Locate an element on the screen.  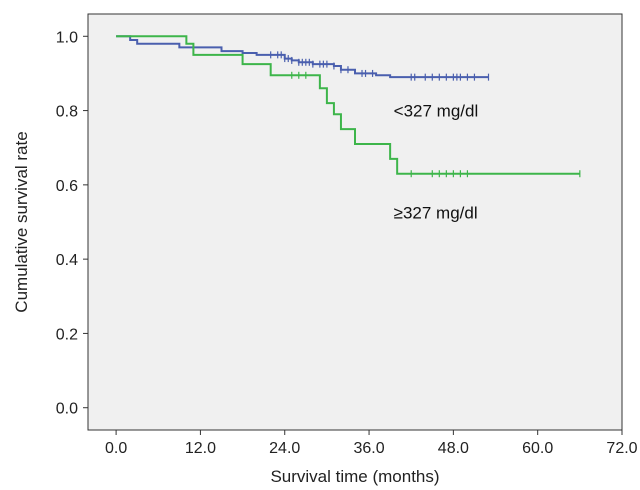
y-tick-label: 0.0 is located at coordinates (67, 409).